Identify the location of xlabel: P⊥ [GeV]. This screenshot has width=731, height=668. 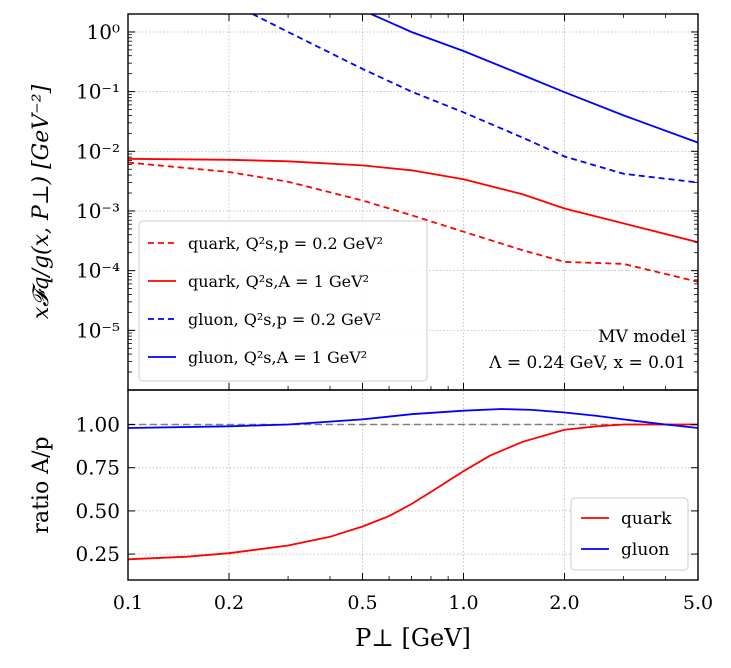
(413, 638).